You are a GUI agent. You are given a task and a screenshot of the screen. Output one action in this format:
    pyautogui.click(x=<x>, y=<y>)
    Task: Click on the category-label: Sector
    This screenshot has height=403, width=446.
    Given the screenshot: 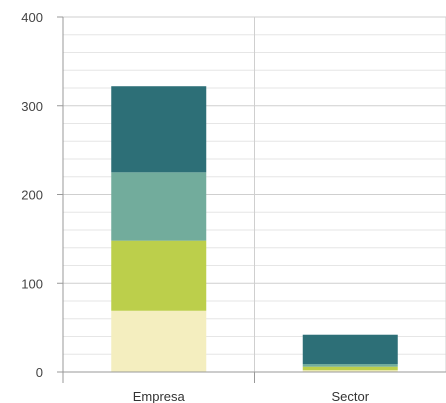 What is the action you would take?
    pyautogui.click(x=350, y=396)
    